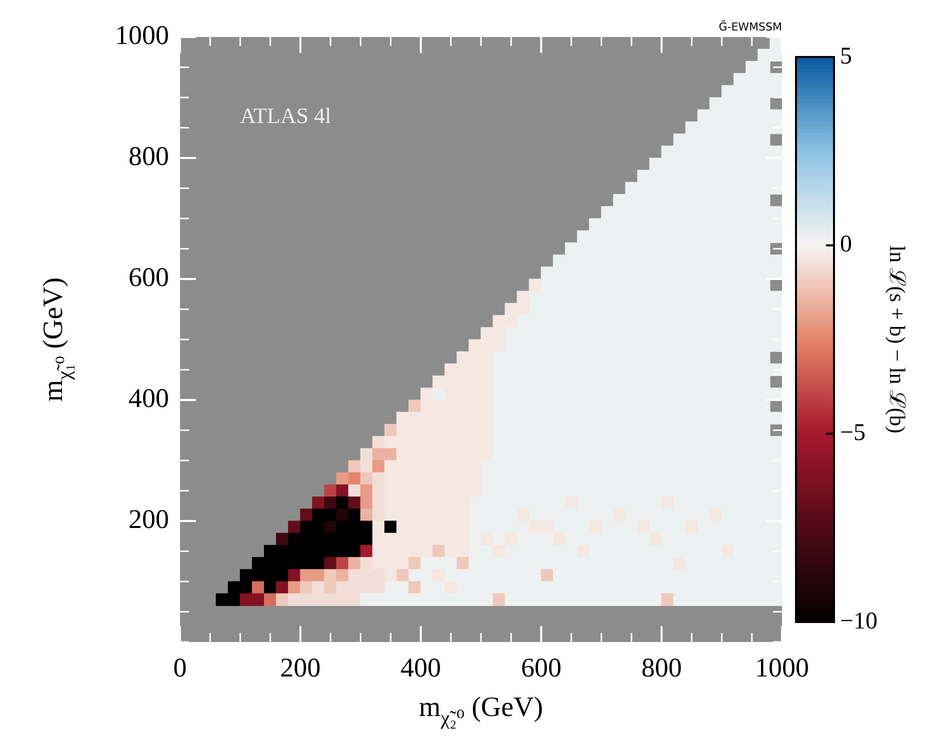 The image size is (938, 752). What do you see at coordinates (859, 621) in the screenshot?
I see `color-bar-label: −10` at bounding box center [859, 621].